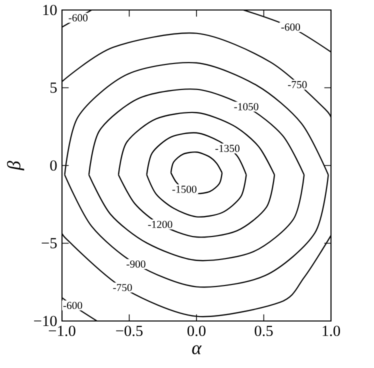 The image size is (374, 368). What do you see at coordinates (53, 87) in the screenshot?
I see `y-tick-label: 5` at bounding box center [53, 87].